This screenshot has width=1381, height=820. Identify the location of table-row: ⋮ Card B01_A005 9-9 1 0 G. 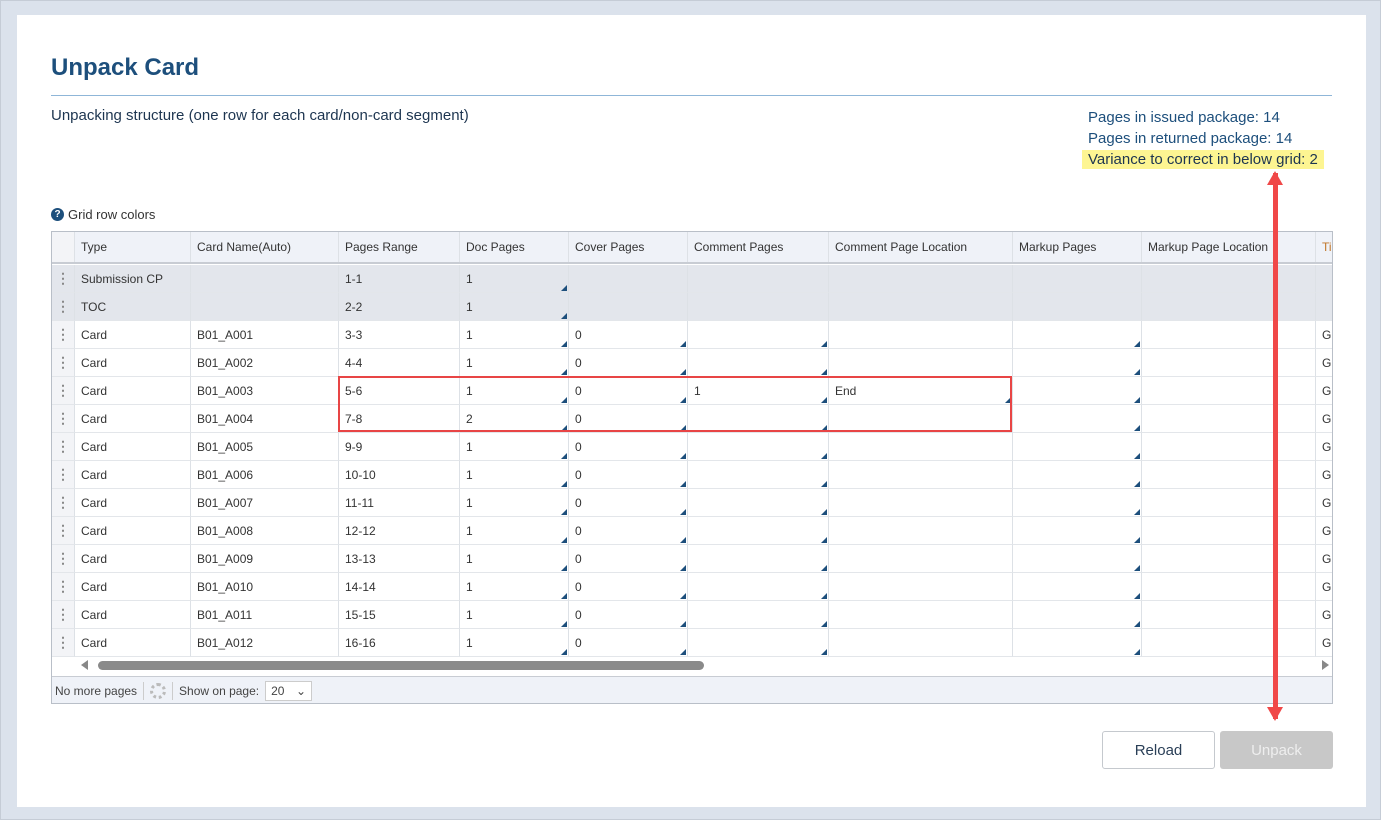
(692, 447).